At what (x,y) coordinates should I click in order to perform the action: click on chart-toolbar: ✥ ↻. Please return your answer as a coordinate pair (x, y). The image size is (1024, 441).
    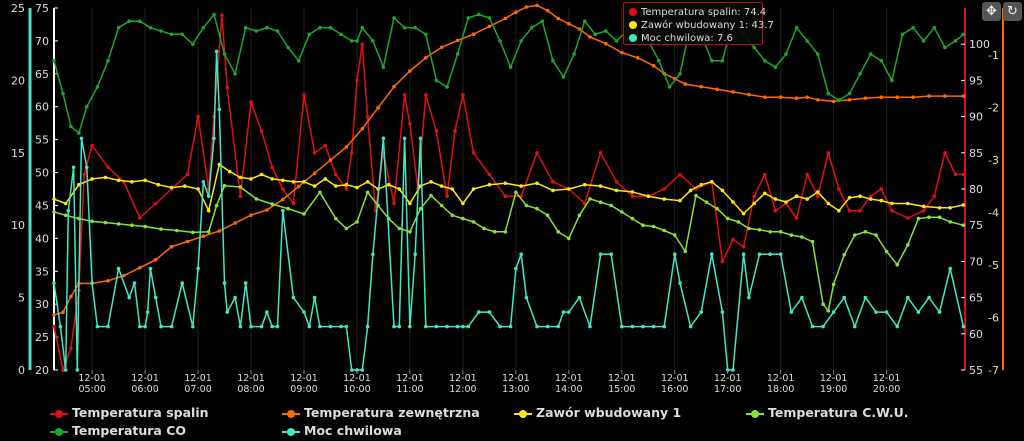
    Looking at the image, I should click on (1001, 10).